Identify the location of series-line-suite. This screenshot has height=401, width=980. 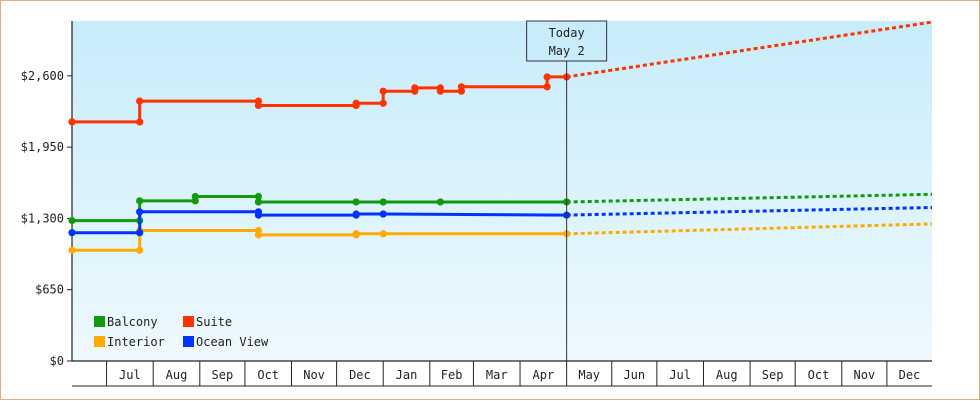
(319, 99).